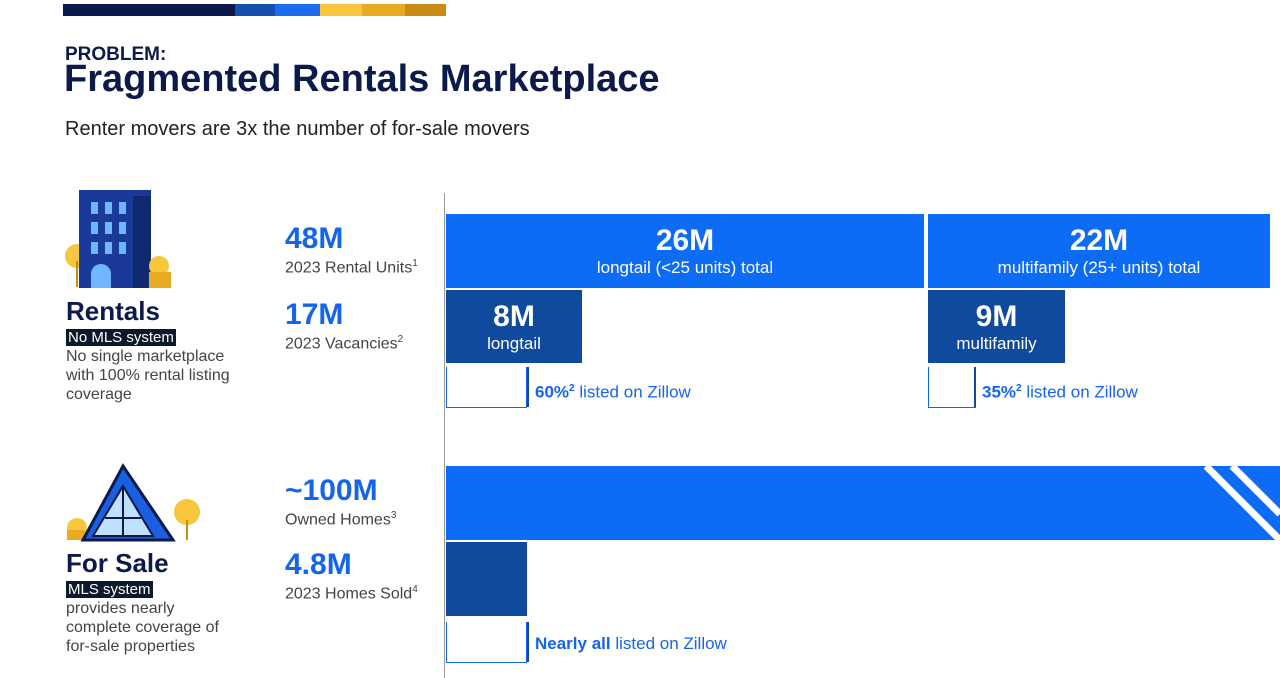 Image resolution: width=1280 pixels, height=678 pixels. I want to click on eyebrow: PROBLEM:, so click(116, 54).